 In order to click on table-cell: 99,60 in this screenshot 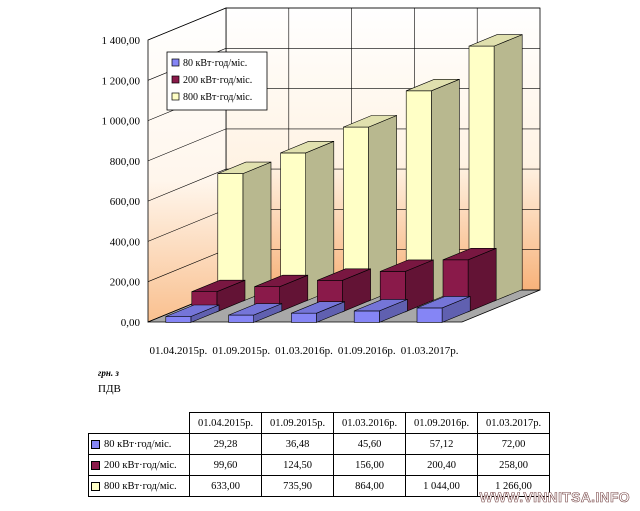, I will do `click(225, 465)`.